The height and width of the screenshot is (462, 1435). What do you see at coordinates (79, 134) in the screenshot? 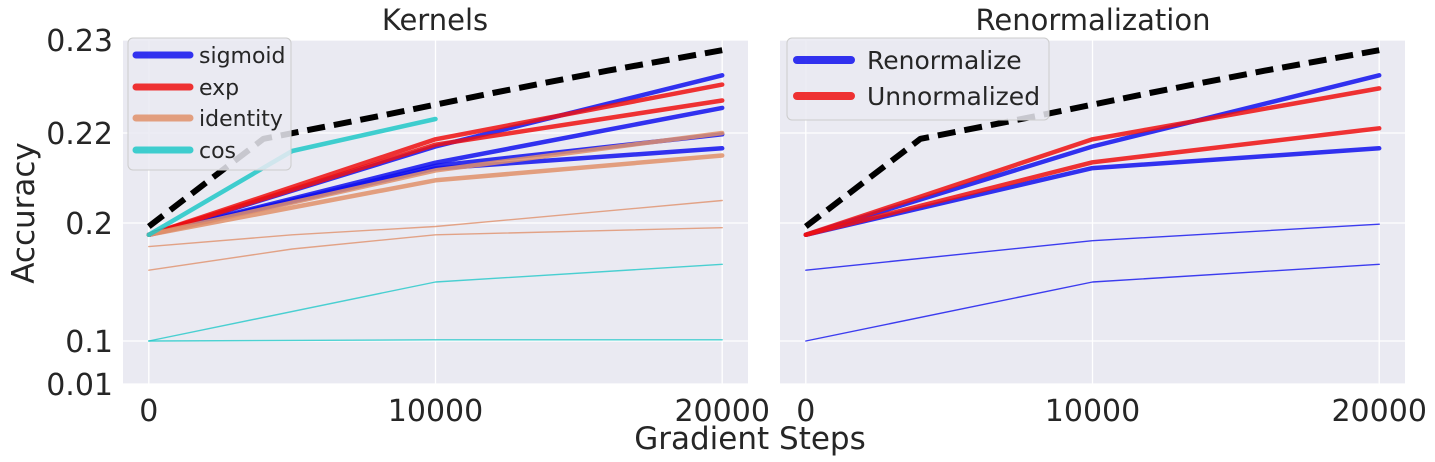
I see `kernels-y-tick-label: 0.22` at bounding box center [79, 134].